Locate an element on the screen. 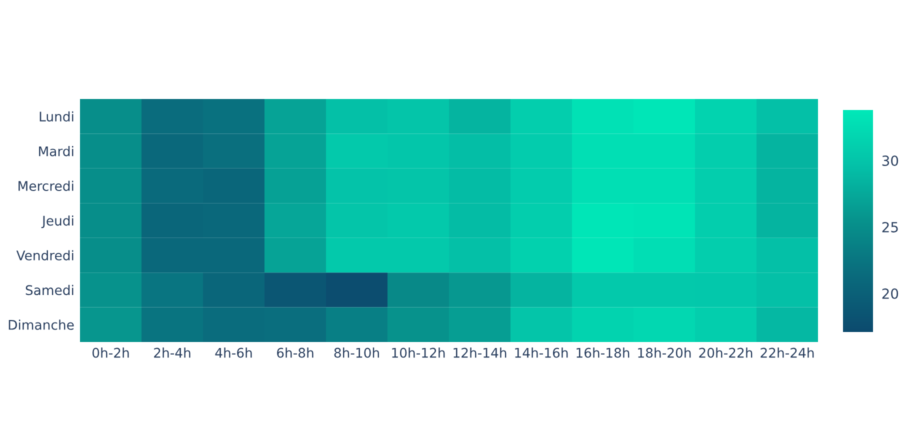 This screenshot has height=422, width=910. x-tick-label: 14h-16h is located at coordinates (541, 353).